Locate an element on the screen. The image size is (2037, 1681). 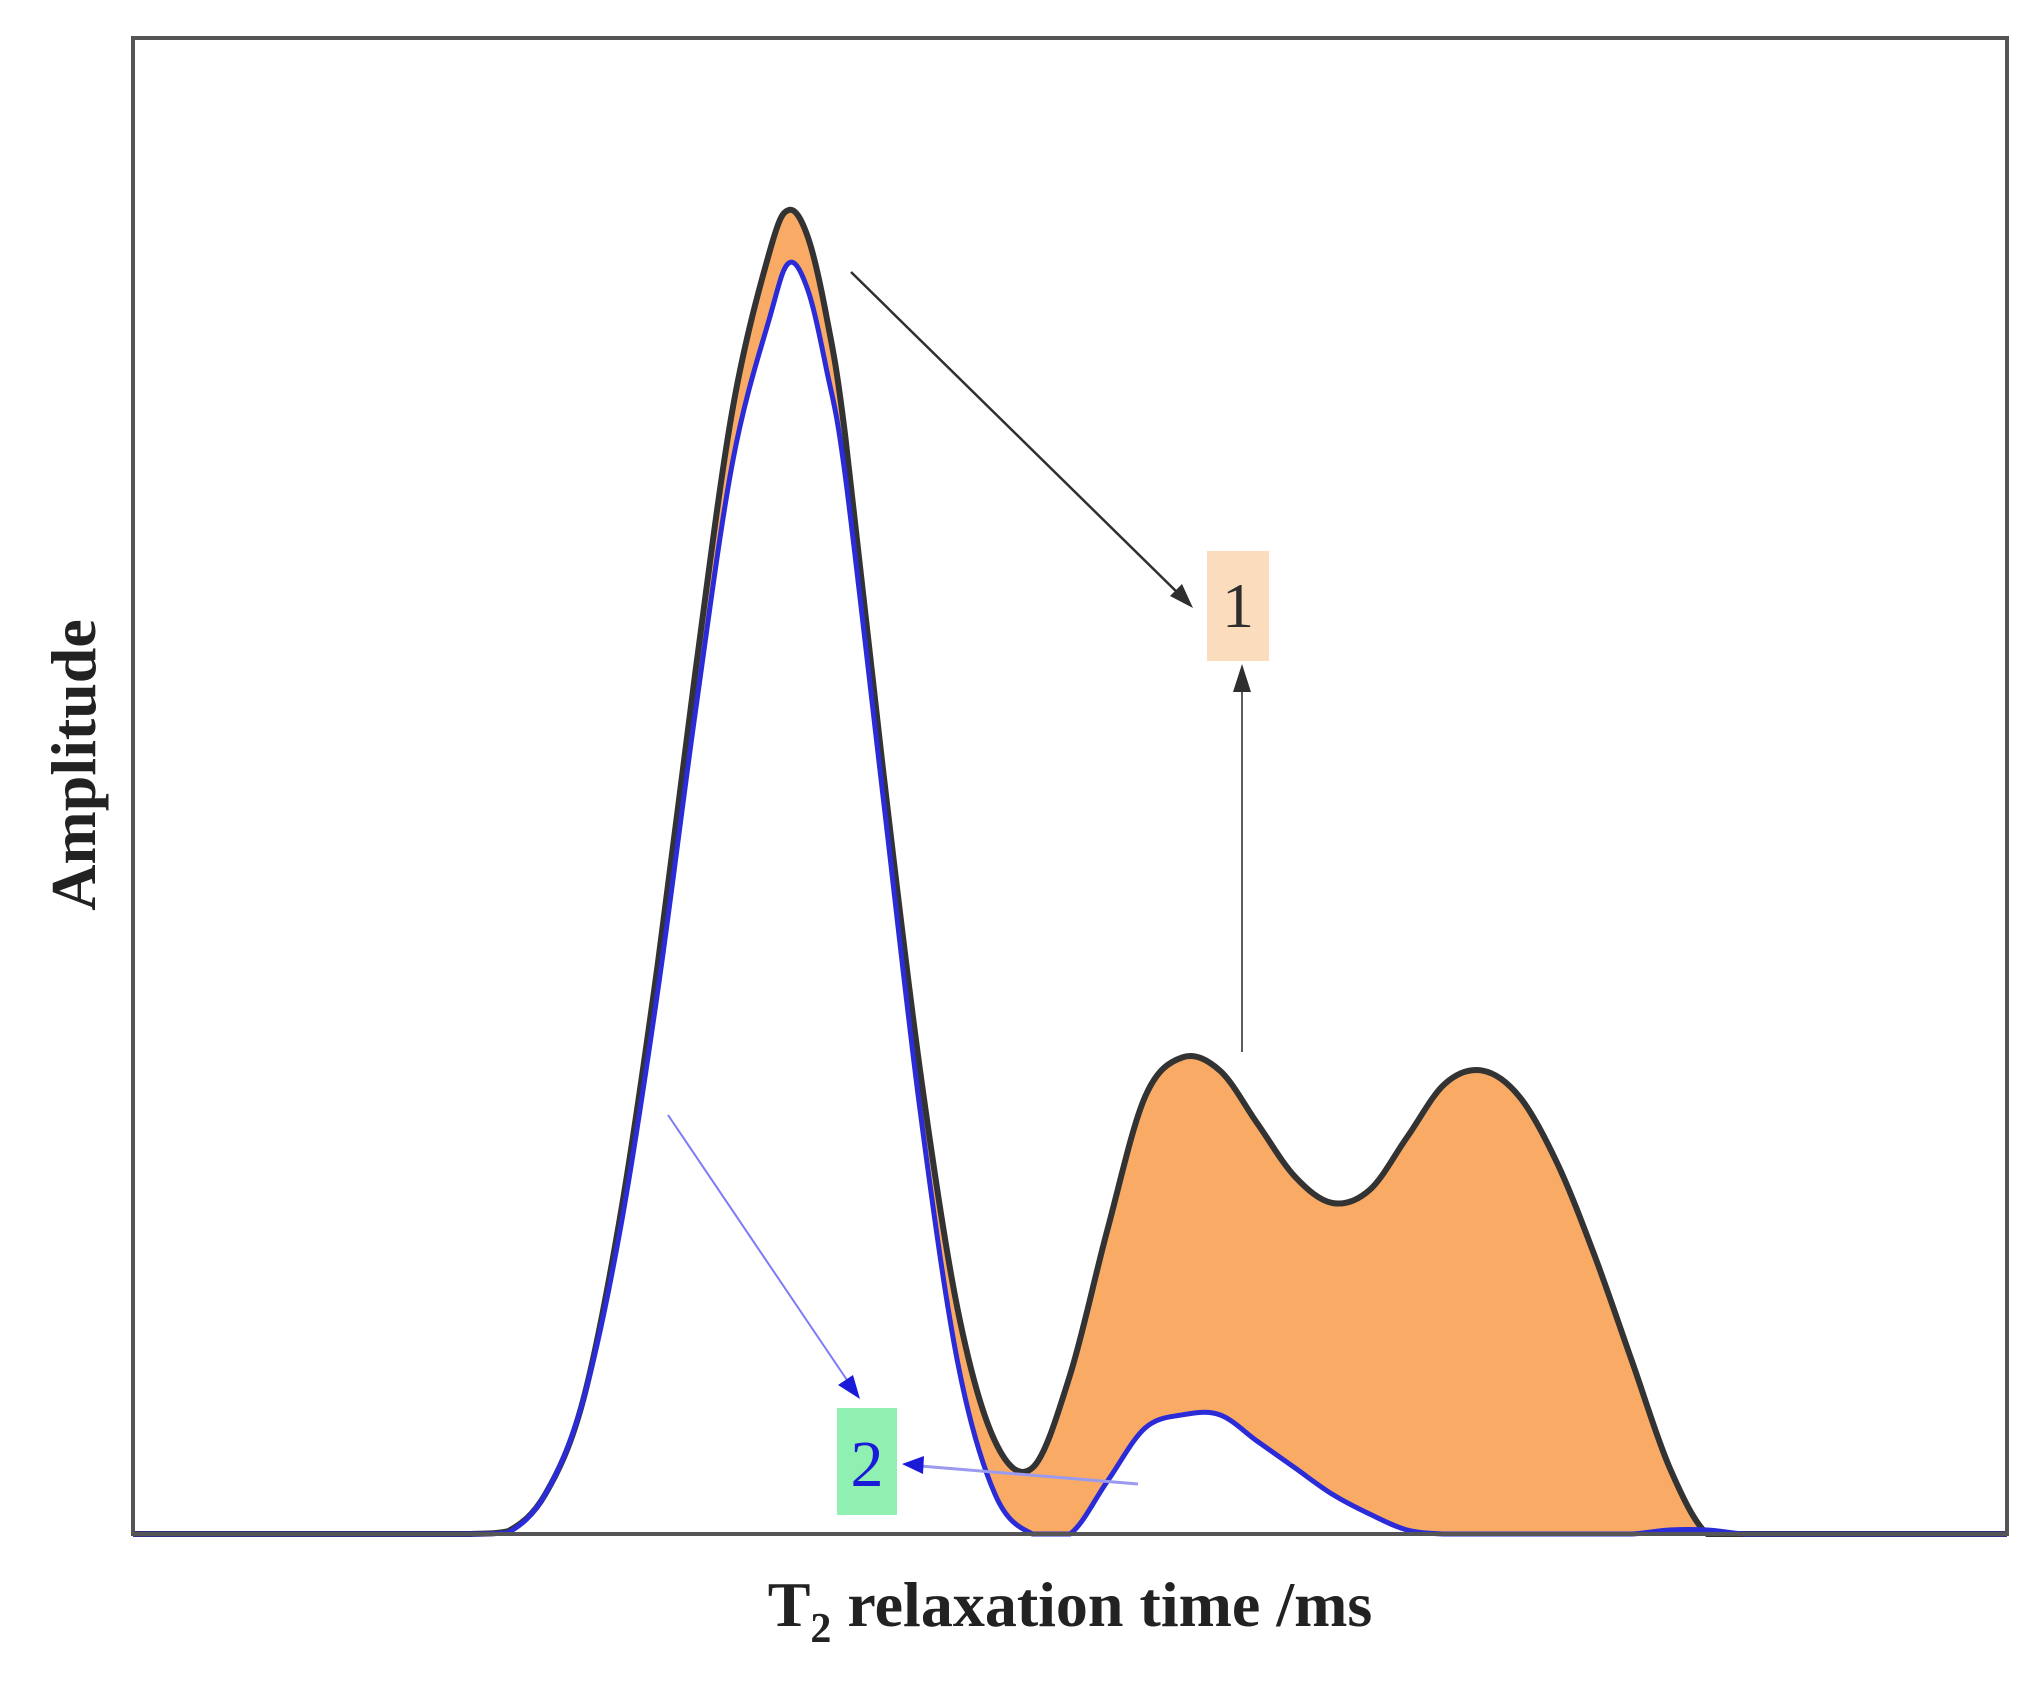
x-axis-title-rest: relaxation time /ms is located at coordinates (1101, 1604).